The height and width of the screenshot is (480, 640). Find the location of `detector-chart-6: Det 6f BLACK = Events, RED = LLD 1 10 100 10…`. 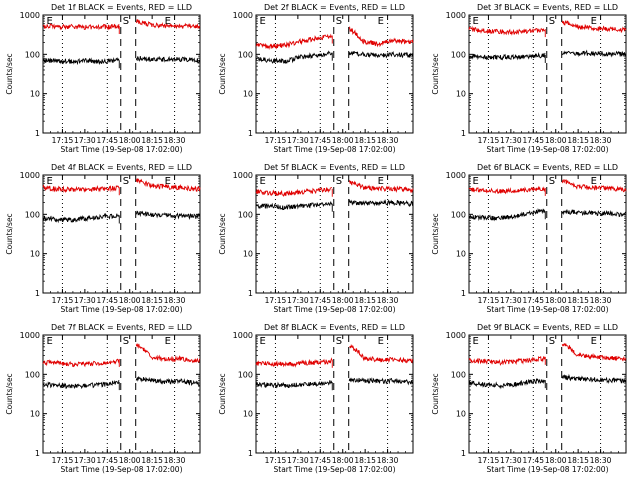

detector-chart-6: Det 6f BLACK = Events, RED = LLD 1 10 100 10… is located at coordinates (529, 238).